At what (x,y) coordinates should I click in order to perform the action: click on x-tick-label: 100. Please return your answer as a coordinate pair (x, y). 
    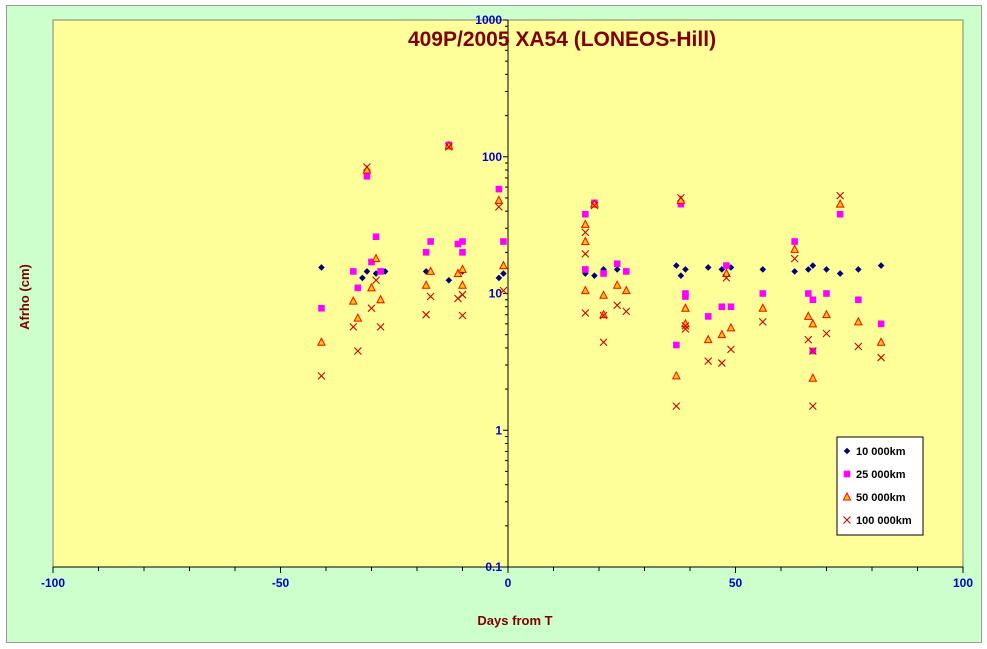
    Looking at the image, I should click on (963, 583).